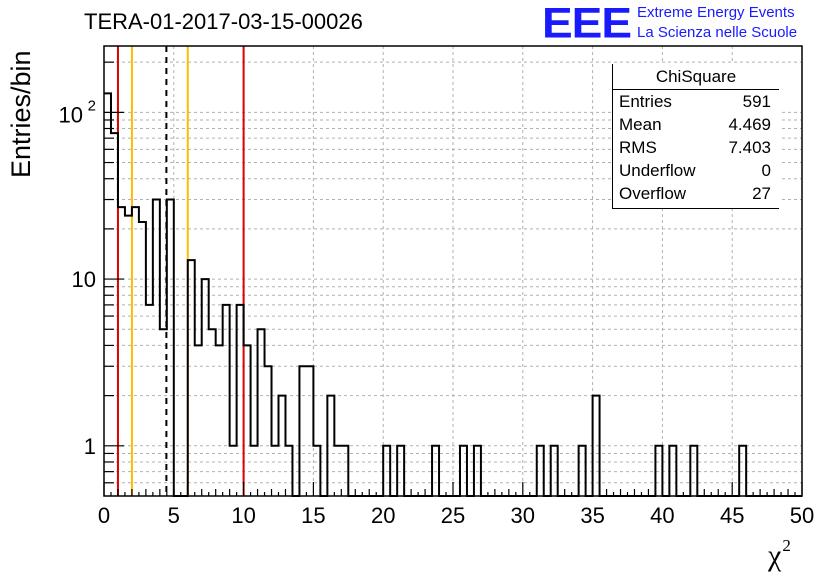 This screenshot has width=836, height=573. Describe the element at coordinates (766, 170) in the screenshot. I see `stats-value: 0` at that location.